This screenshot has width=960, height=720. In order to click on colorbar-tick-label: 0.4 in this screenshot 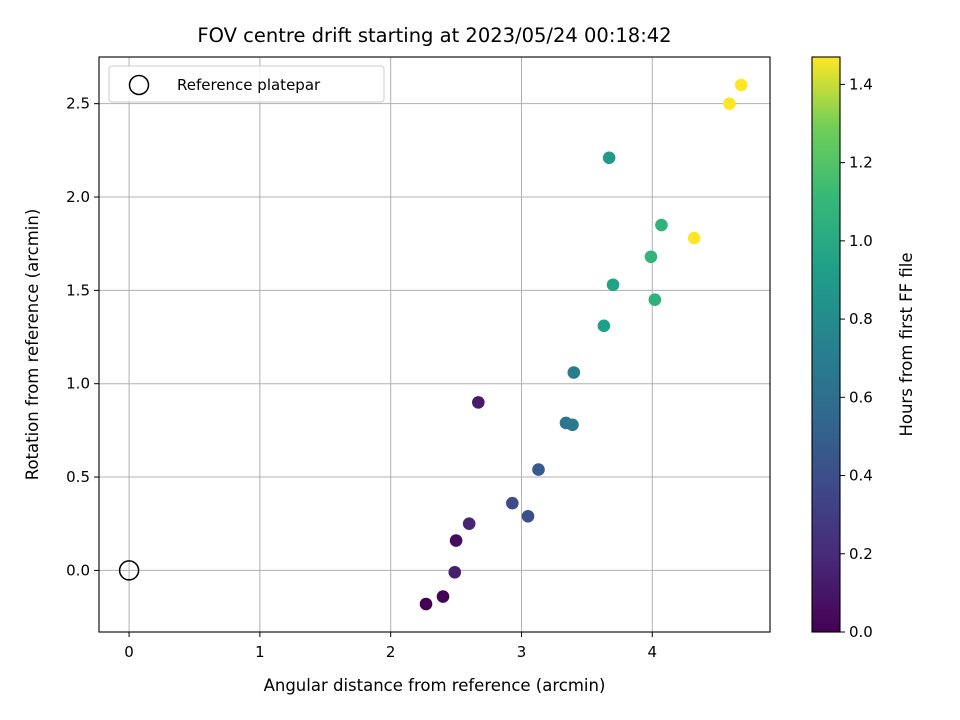, I will do `click(861, 476)`.